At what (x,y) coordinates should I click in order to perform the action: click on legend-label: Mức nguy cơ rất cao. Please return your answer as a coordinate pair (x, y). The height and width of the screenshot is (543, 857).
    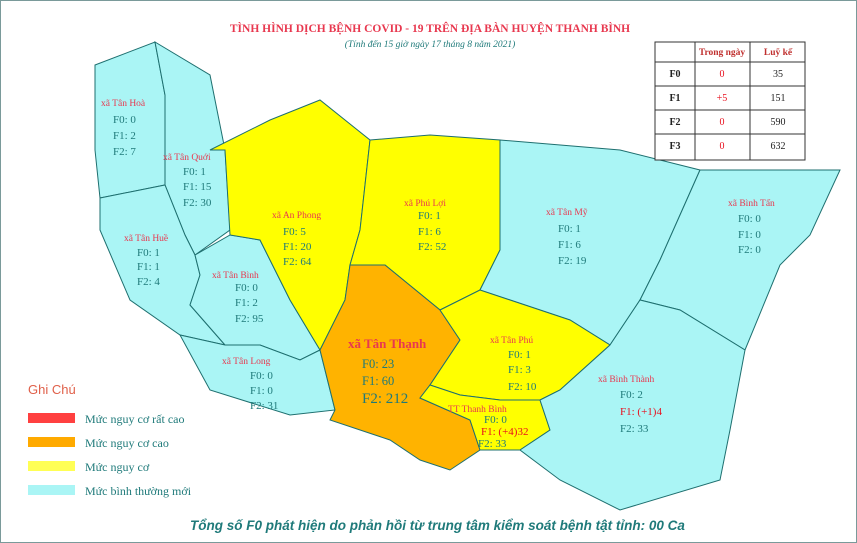
    Looking at the image, I should click on (134, 419).